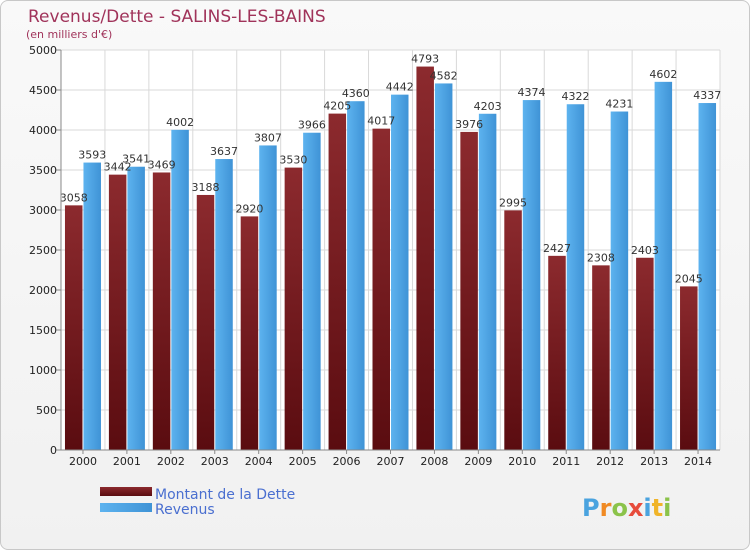 The width and height of the screenshot is (750, 550). What do you see at coordinates (215, 461) in the screenshot?
I see `x-tick-label: 2003` at bounding box center [215, 461].